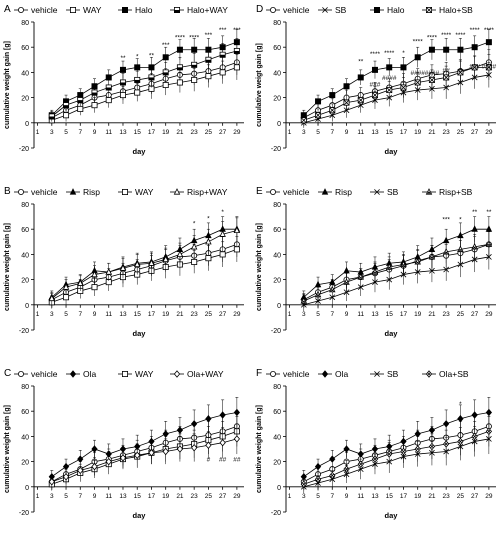  Describe the element at coordinates (209, 314) in the screenshot. I see `x-tick-label: 25` at that location.